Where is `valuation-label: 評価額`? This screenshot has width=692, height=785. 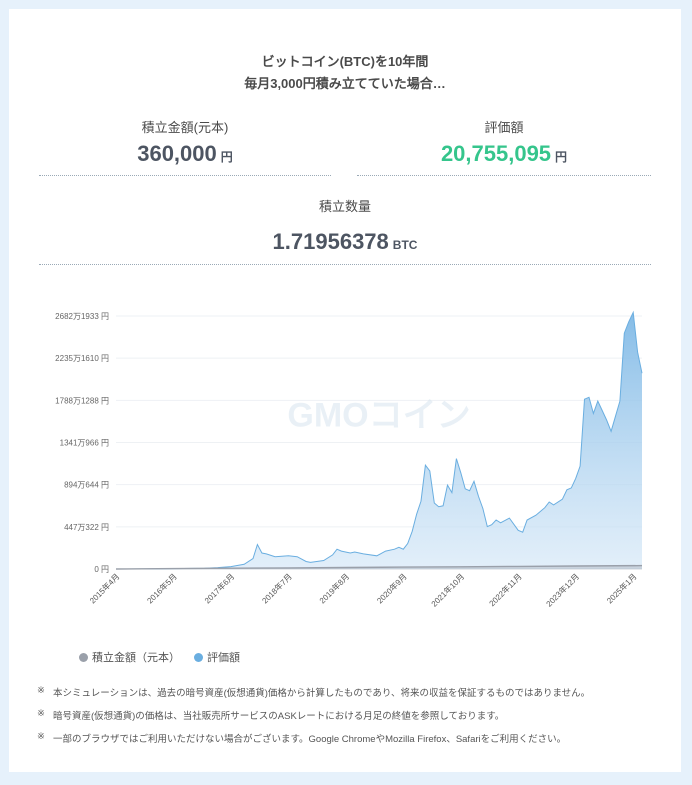
valuation-label: 評価額 is located at coordinates (504, 127).